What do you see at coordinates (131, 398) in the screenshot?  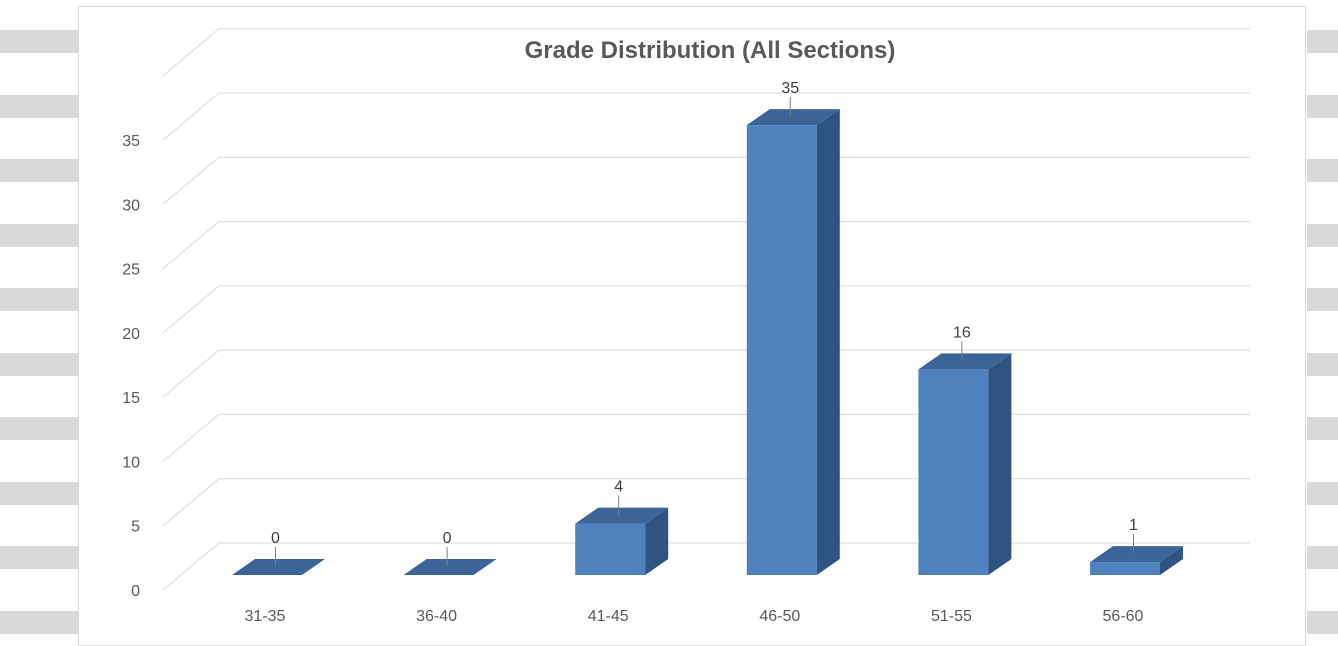 I see `y-tick-label: 15` at bounding box center [131, 398].